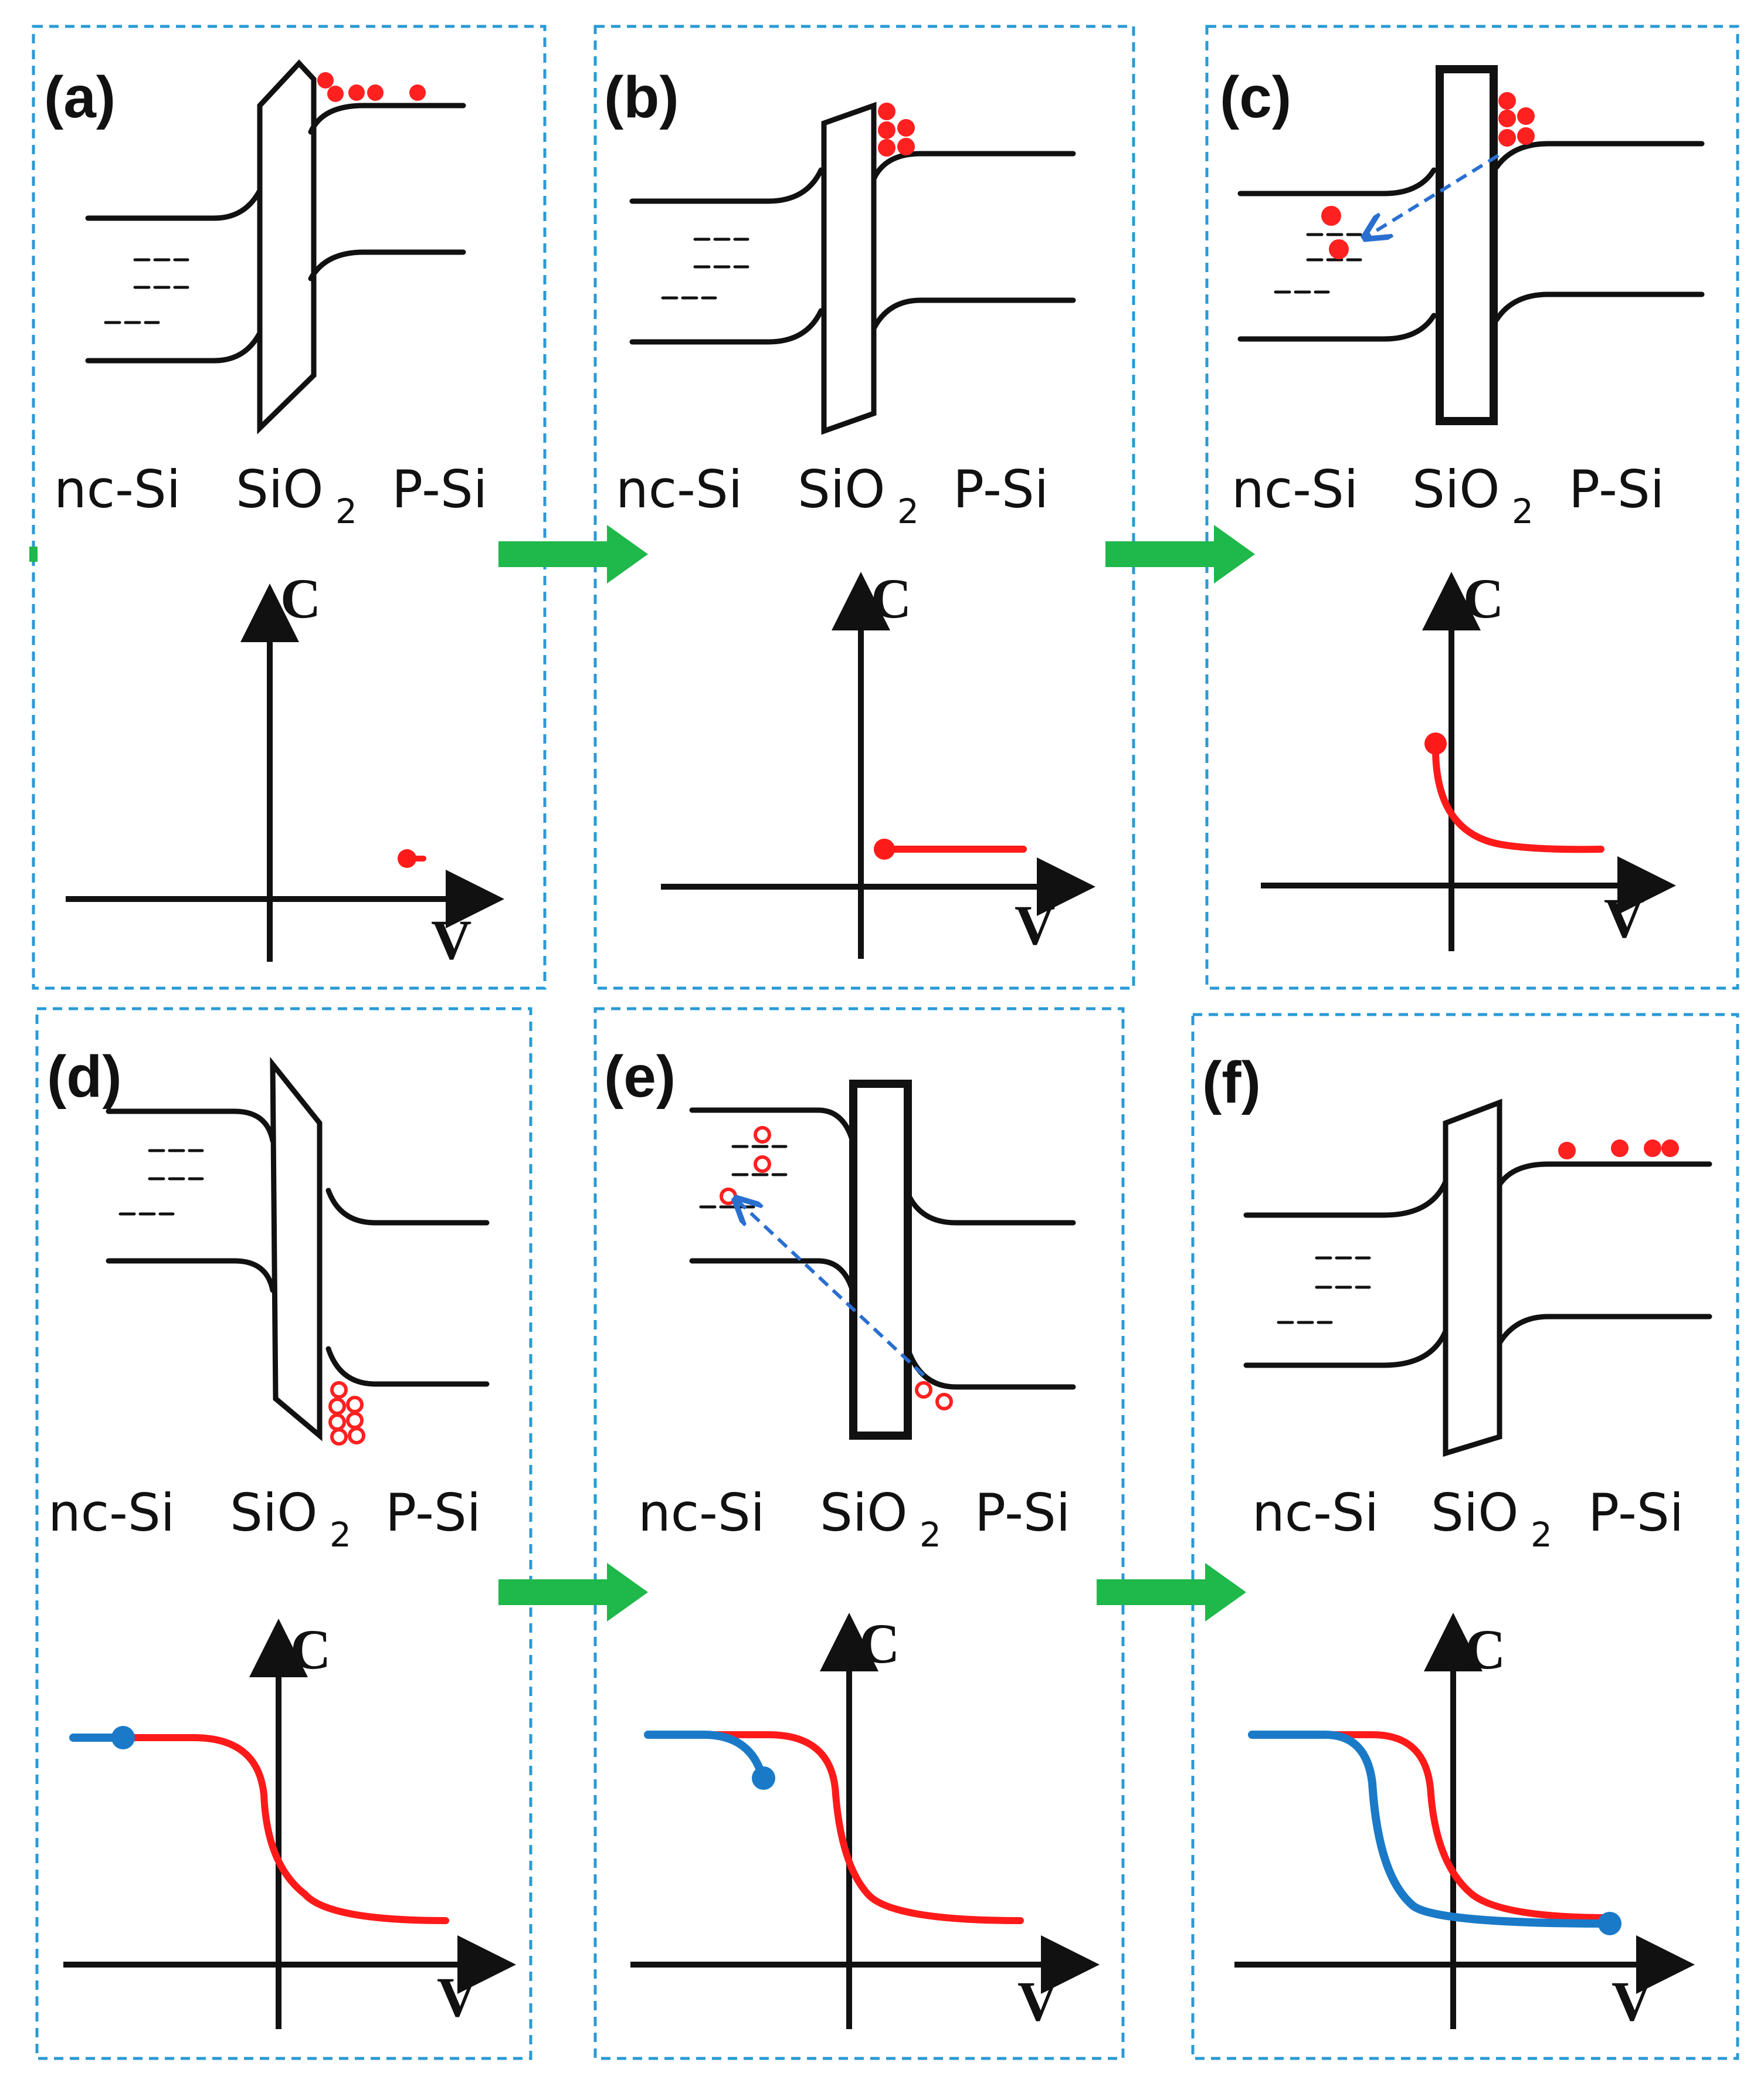 The width and height of the screenshot is (1764, 2086). What do you see at coordinates (1517, 796) in the screenshot?
I see `cv-curve-c` at bounding box center [1517, 796].